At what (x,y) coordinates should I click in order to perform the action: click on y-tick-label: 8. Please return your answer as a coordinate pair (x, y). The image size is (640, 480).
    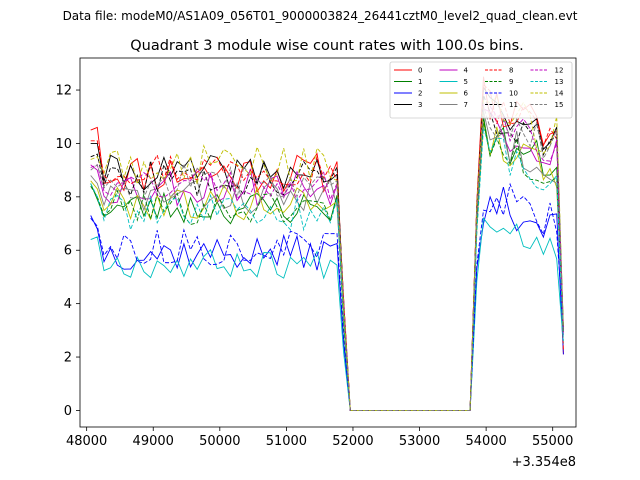
    Looking at the image, I should click on (68, 197).